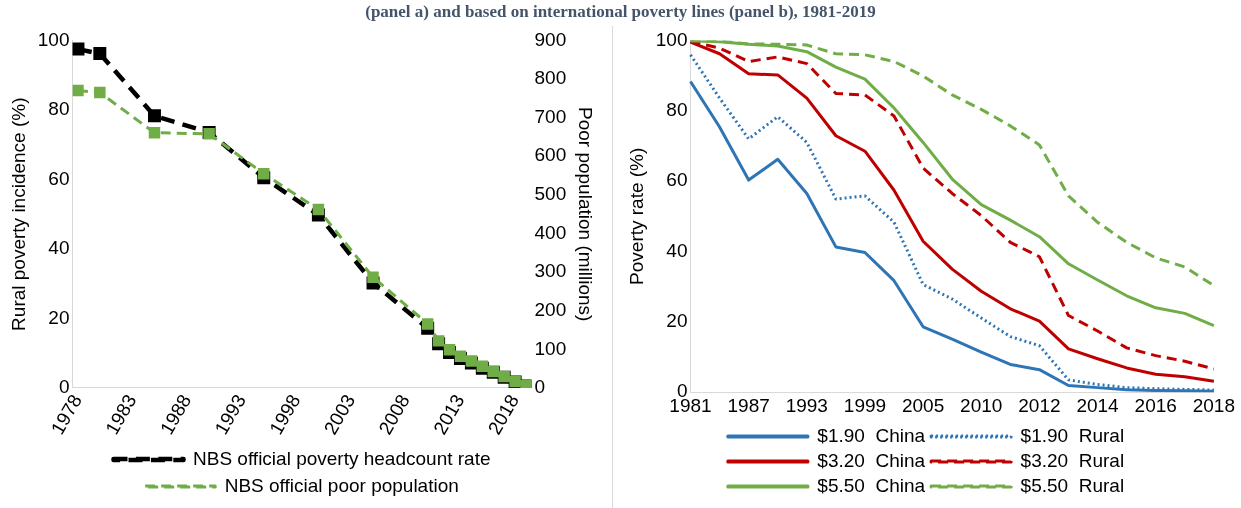  Describe the element at coordinates (1098, 405) in the screenshot. I see `x-tick-label: 2014` at that location.